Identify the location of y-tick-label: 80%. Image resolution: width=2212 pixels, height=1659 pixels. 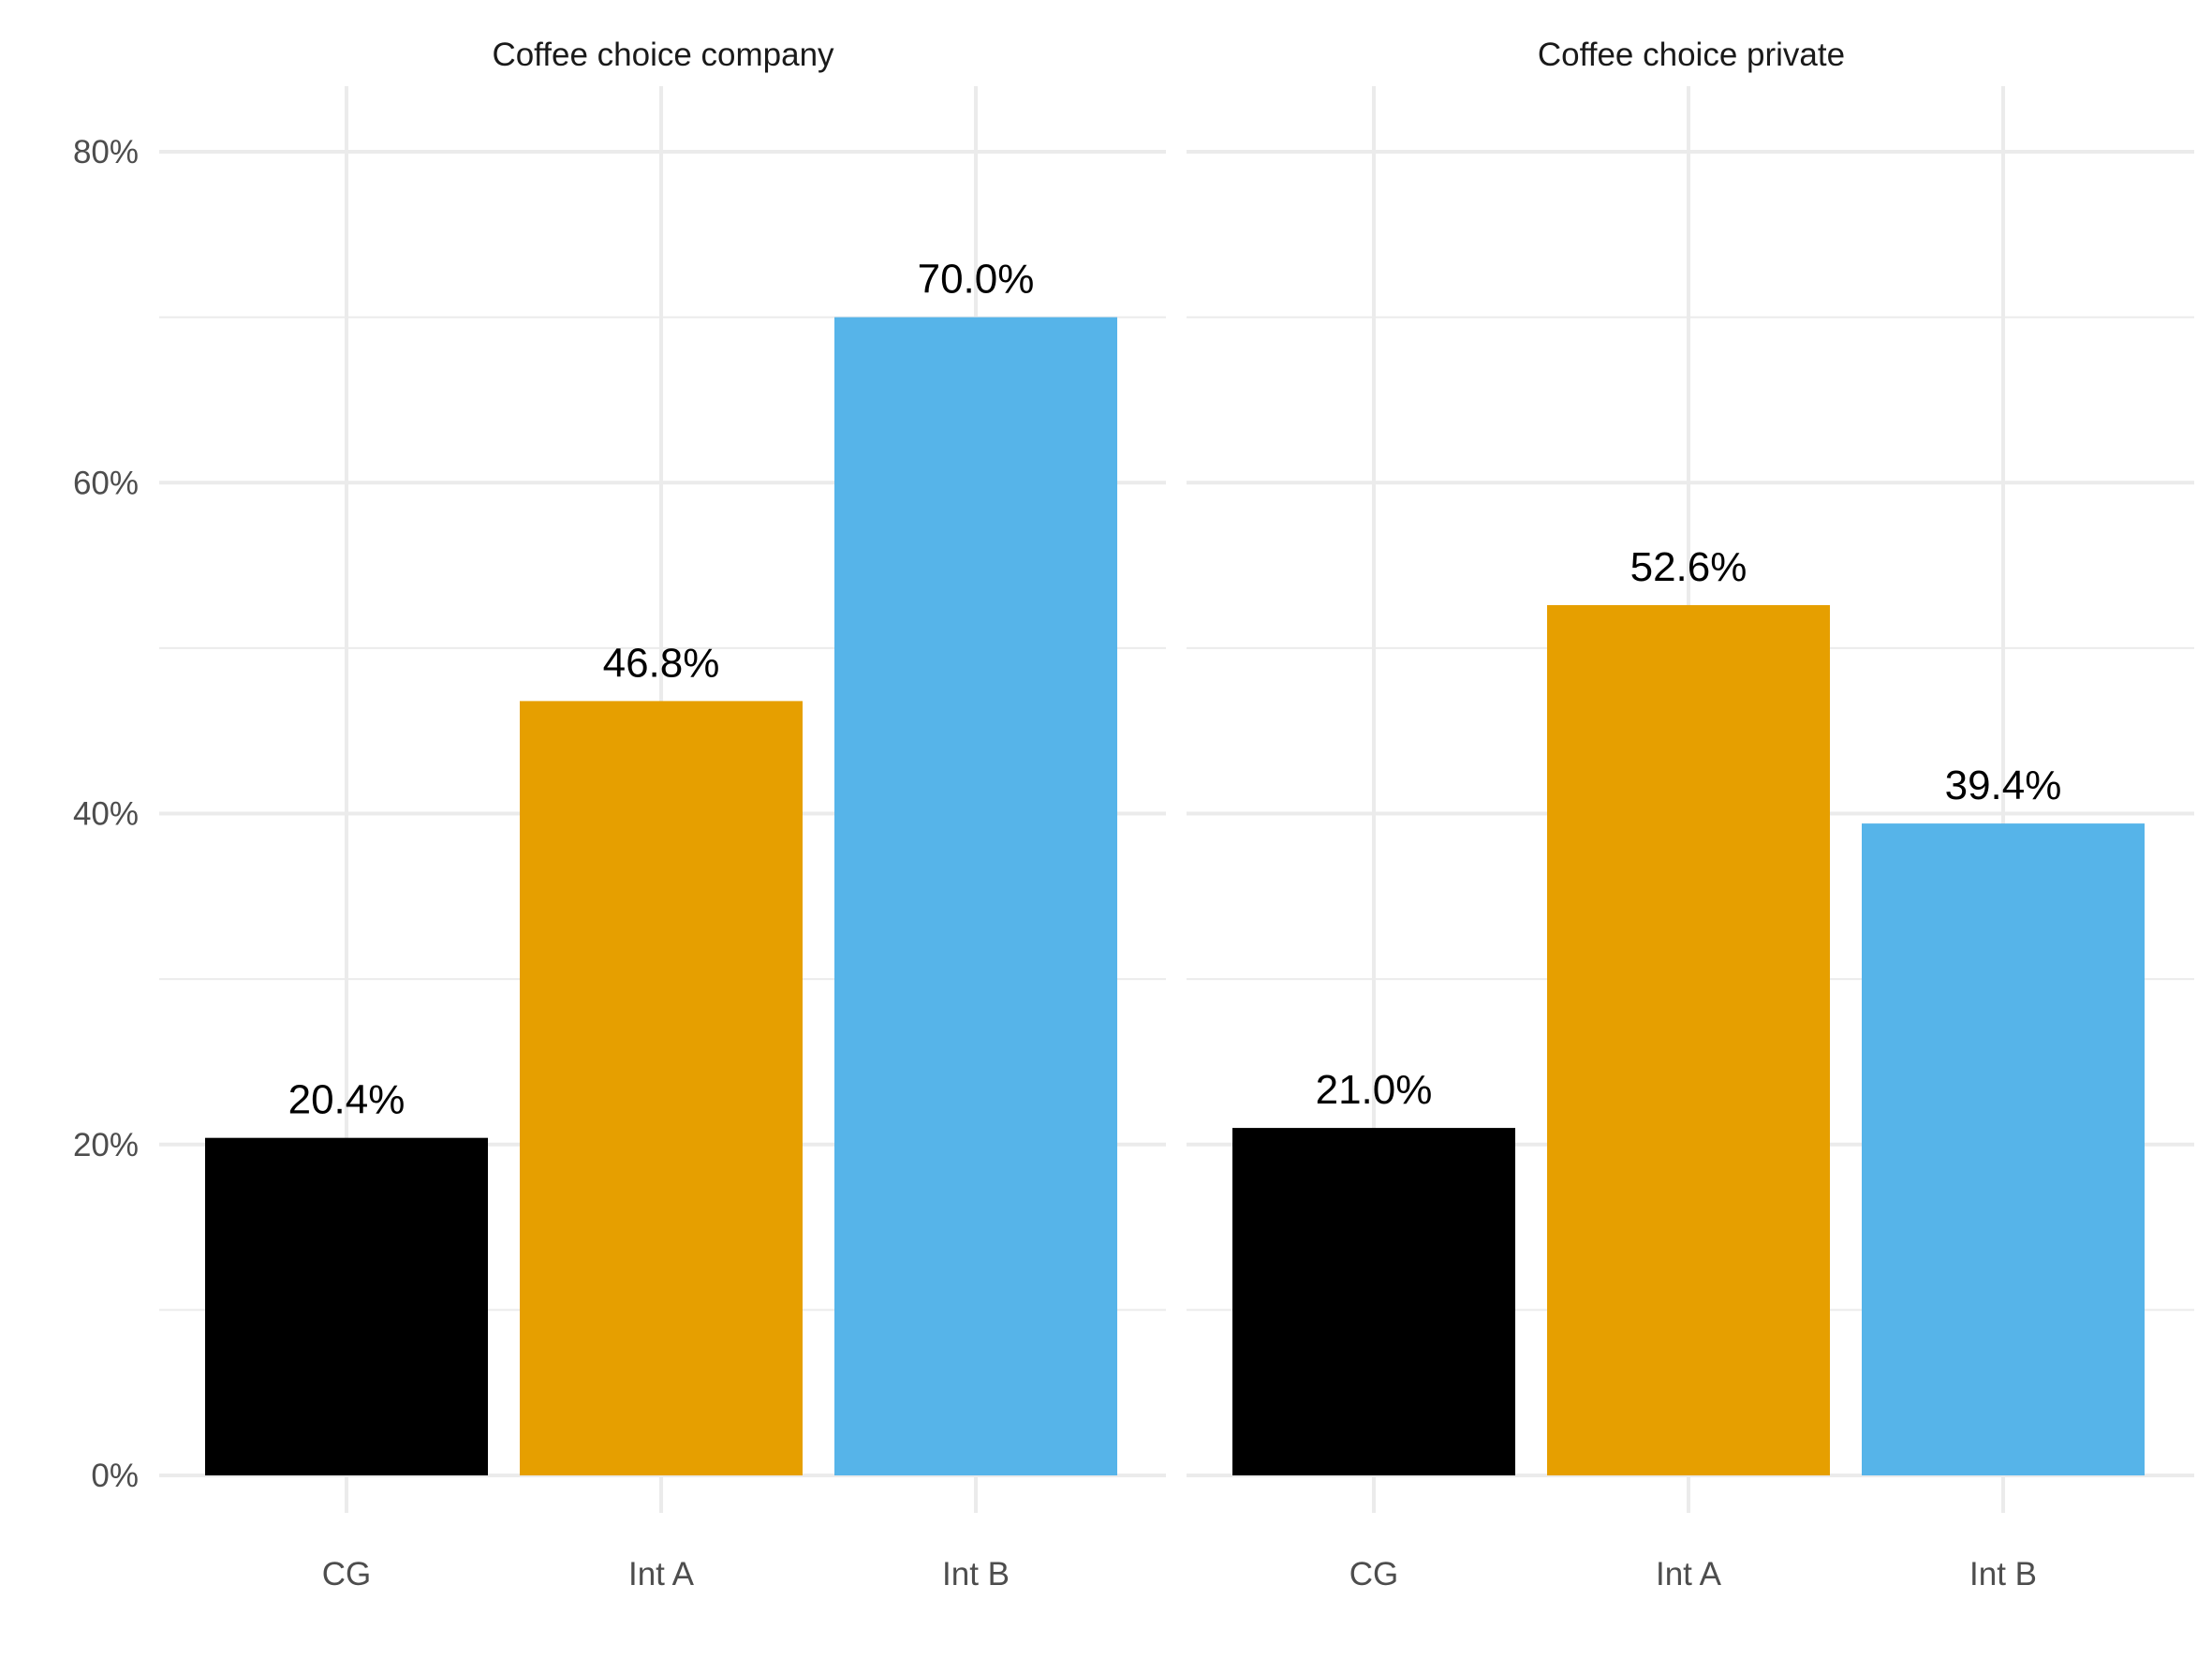
(106, 152).